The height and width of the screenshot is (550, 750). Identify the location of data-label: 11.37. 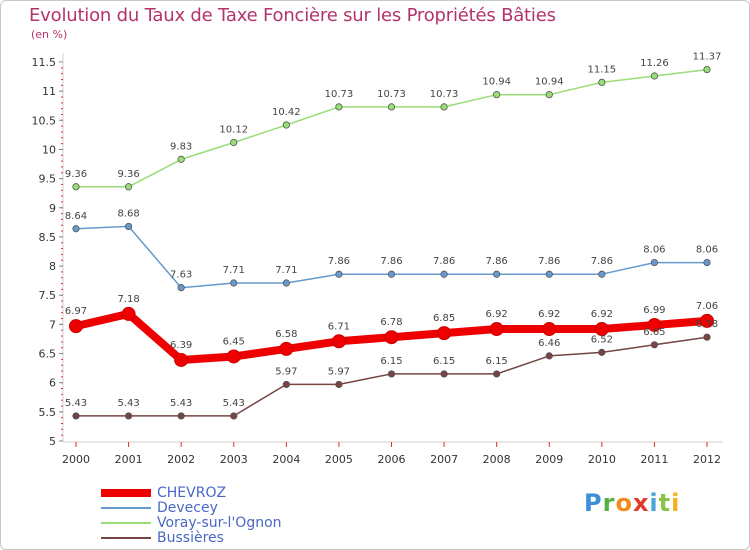
(707, 57).